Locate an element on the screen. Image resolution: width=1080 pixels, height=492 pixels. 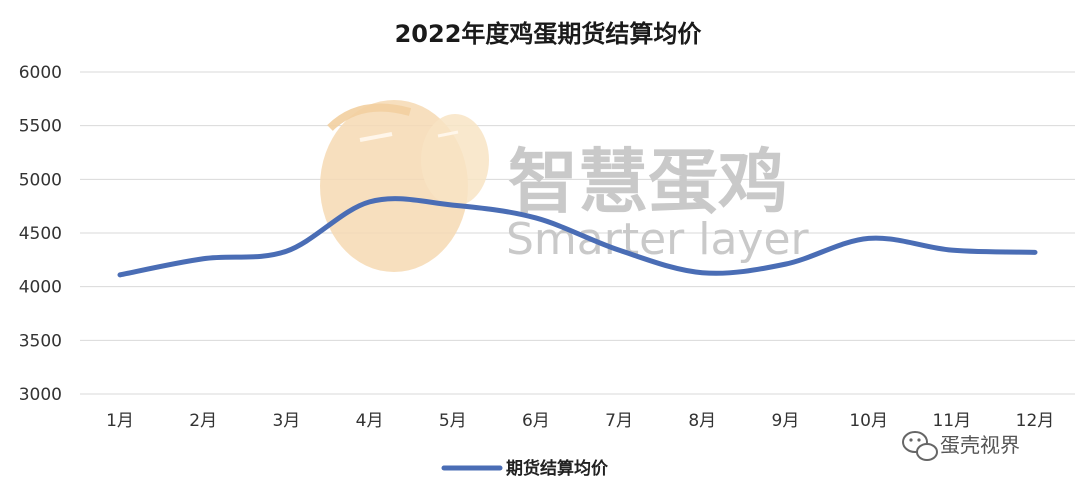
y-axis-ticks: 3000 3500 4000 4500 5000 5500 6000 is located at coordinates (40, 234).